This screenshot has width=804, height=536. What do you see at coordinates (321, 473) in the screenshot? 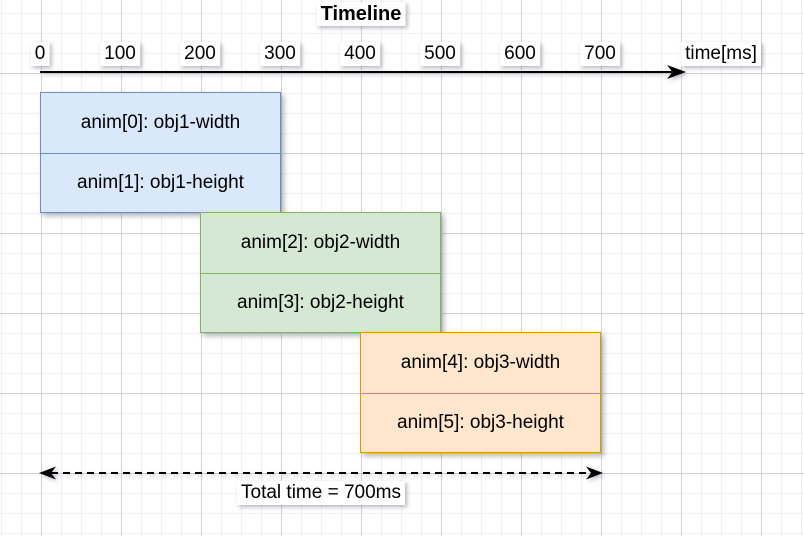
I see `total-time-arrow` at bounding box center [321, 473].